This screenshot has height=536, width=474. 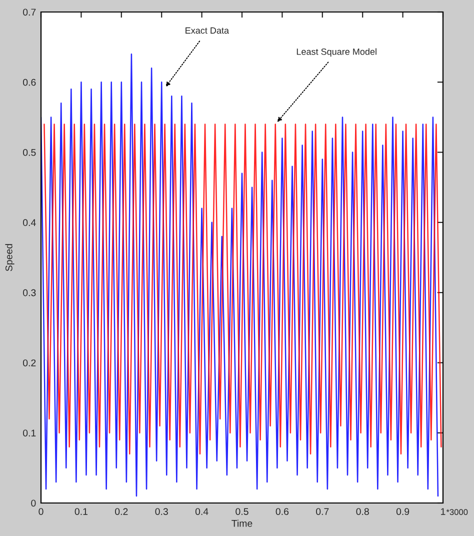 I want to click on x-tick-label: 0.3, so click(x=161, y=511).